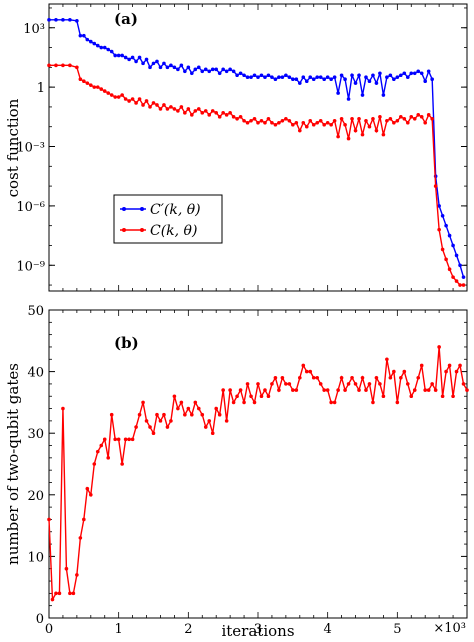 This screenshot has width=474, height=642. What do you see at coordinates (35, 373) in the screenshot?
I see `panel-b-ytick-label: 40` at bounding box center [35, 373].